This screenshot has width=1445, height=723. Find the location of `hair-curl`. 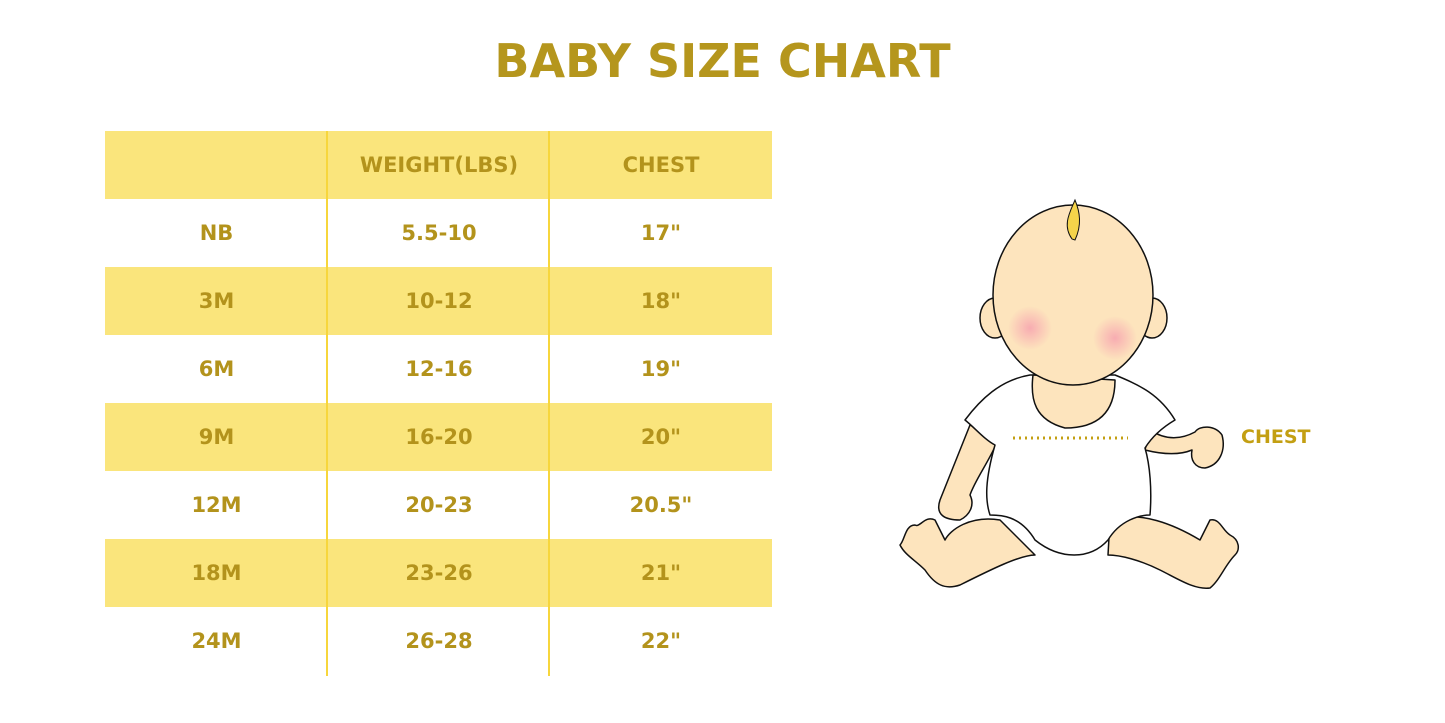

hair-curl is located at coordinates (1073, 219).